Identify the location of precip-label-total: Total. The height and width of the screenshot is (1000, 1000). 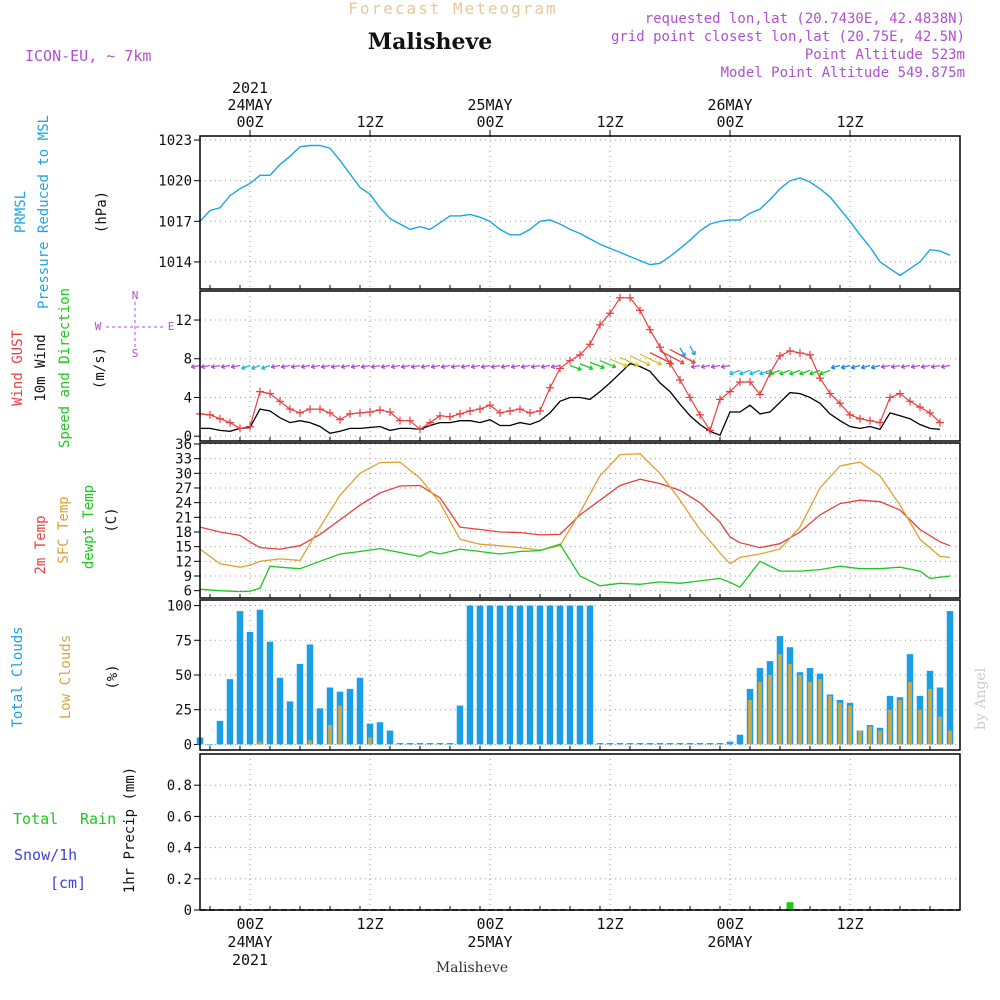
(35, 819).